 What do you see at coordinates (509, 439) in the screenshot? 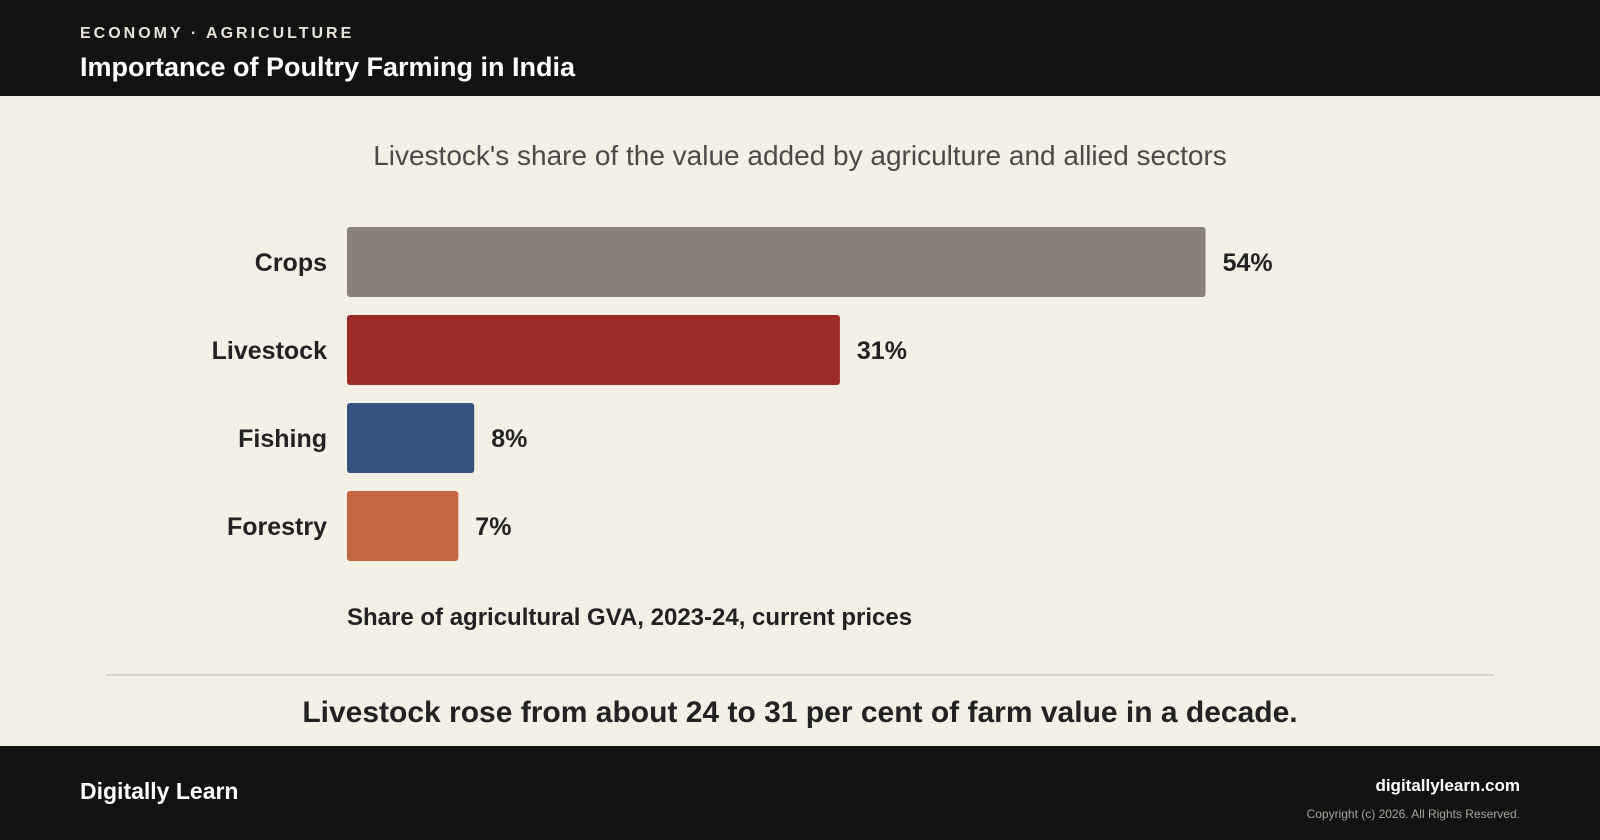
I see `value-label-fishing: 8%` at bounding box center [509, 439].